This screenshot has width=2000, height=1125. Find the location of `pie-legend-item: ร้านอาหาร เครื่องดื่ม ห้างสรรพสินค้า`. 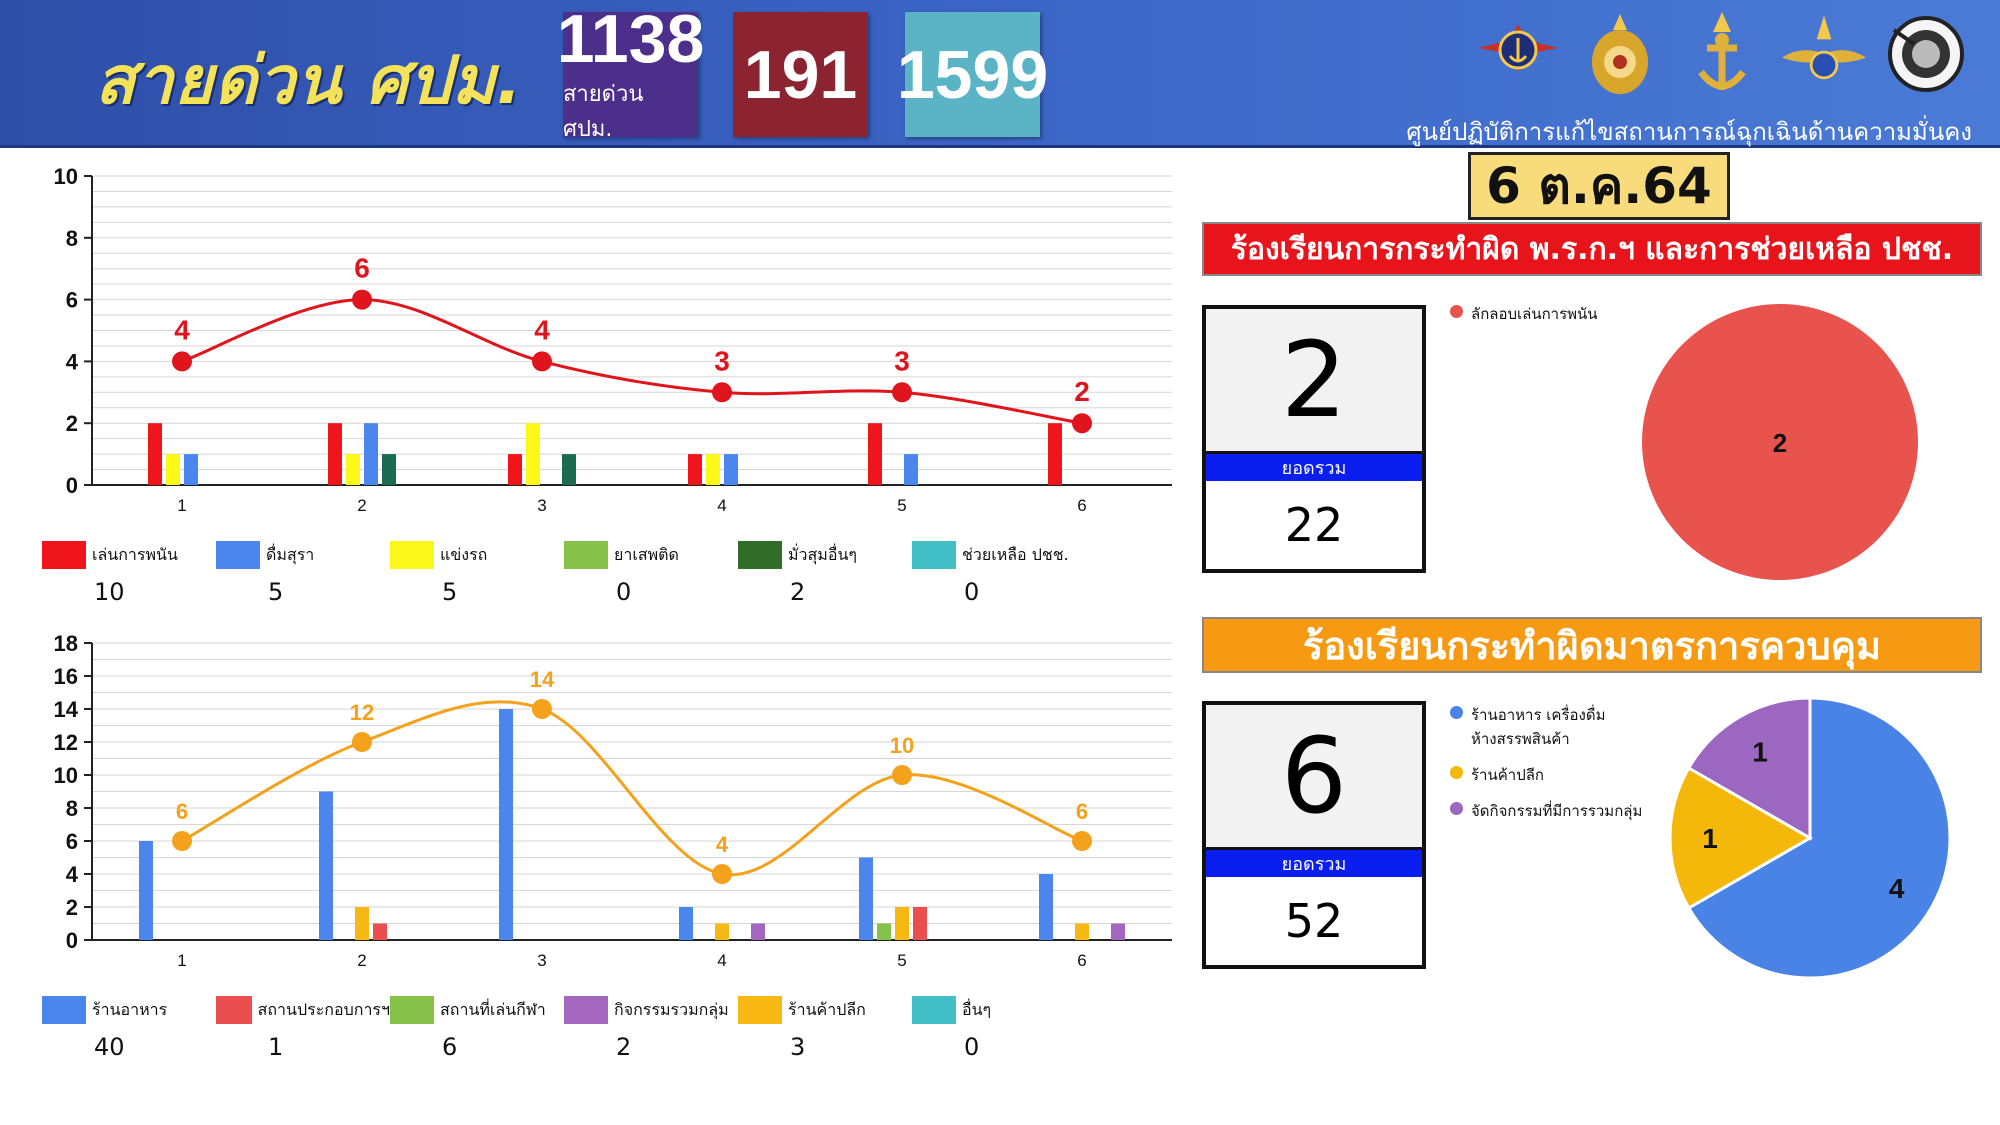

pie-legend-item: ร้านอาหาร เครื่องดื่ม ห้างสรรพสินค้า is located at coordinates (1546, 727).